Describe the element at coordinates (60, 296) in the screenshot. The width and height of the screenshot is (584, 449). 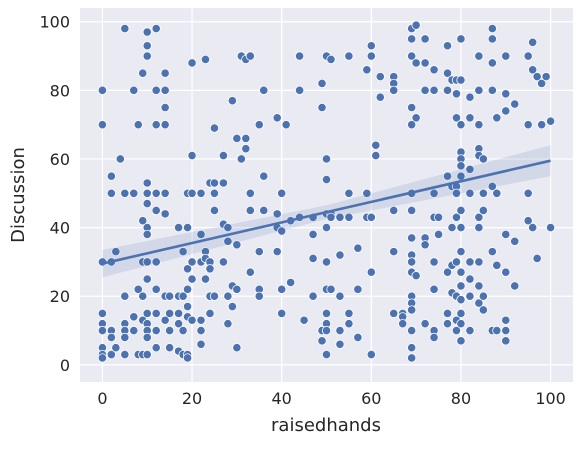
I see `y-tick-label: 20` at that location.